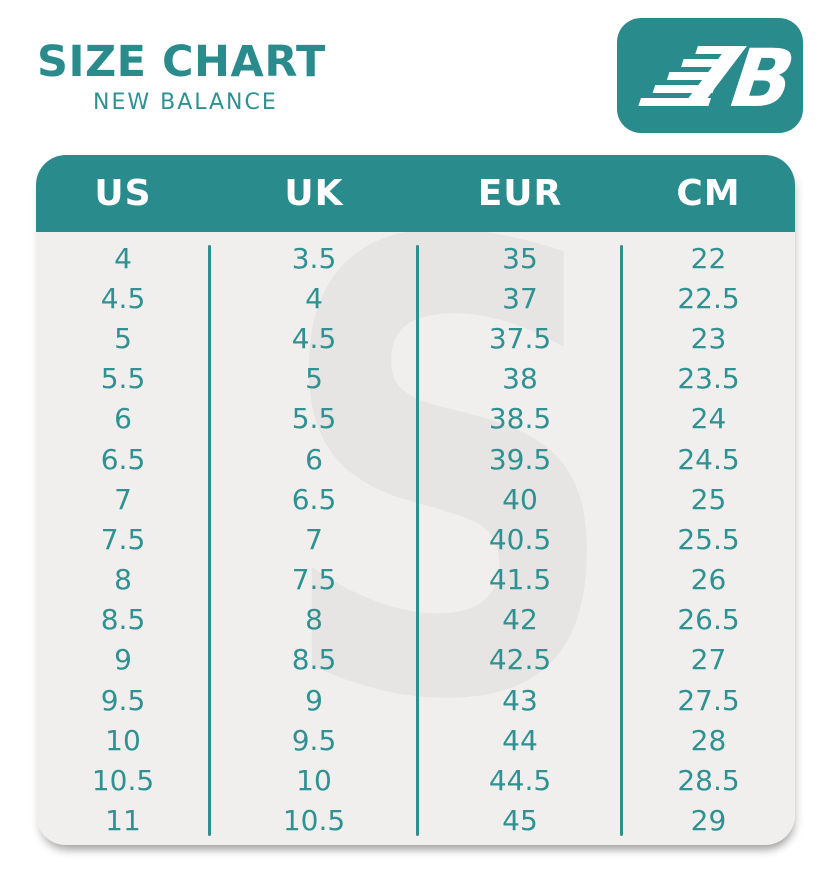 Image resolution: width=831 pixels, height=885 pixels. What do you see at coordinates (123, 821) in the screenshot?
I see `cell-us: 11` at bounding box center [123, 821].